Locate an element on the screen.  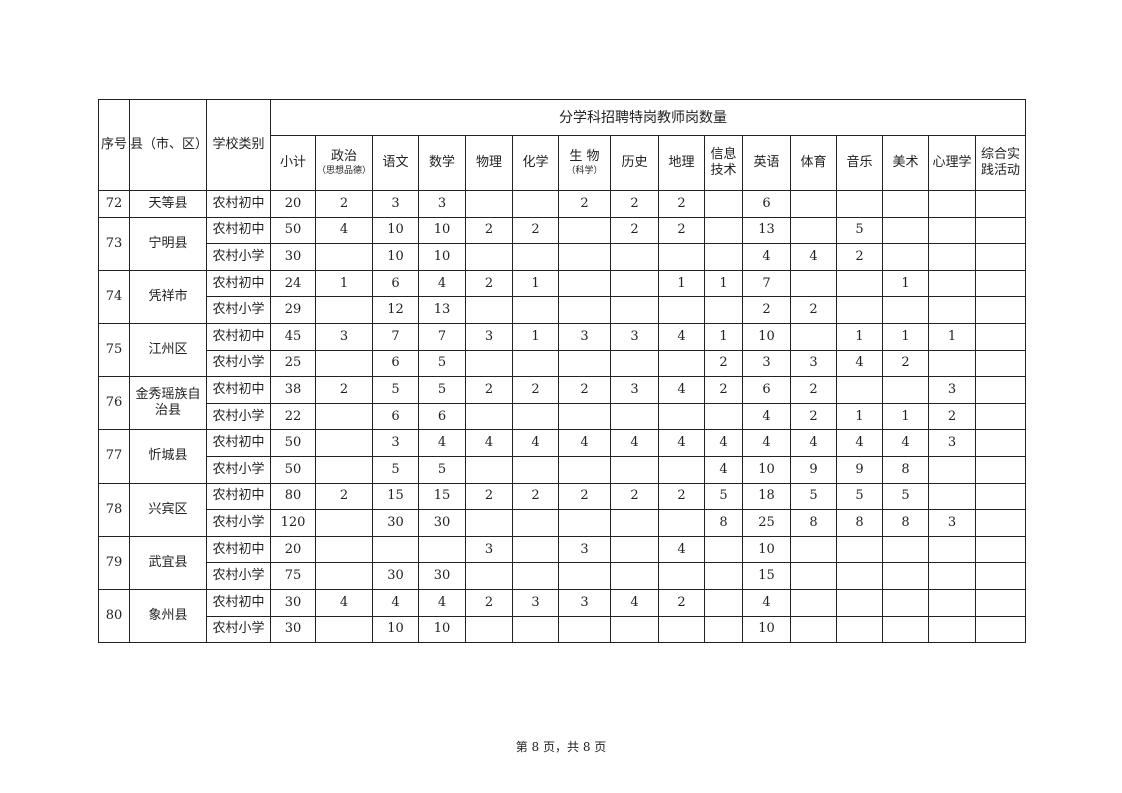
count-cell: 24 is located at coordinates (293, 283).